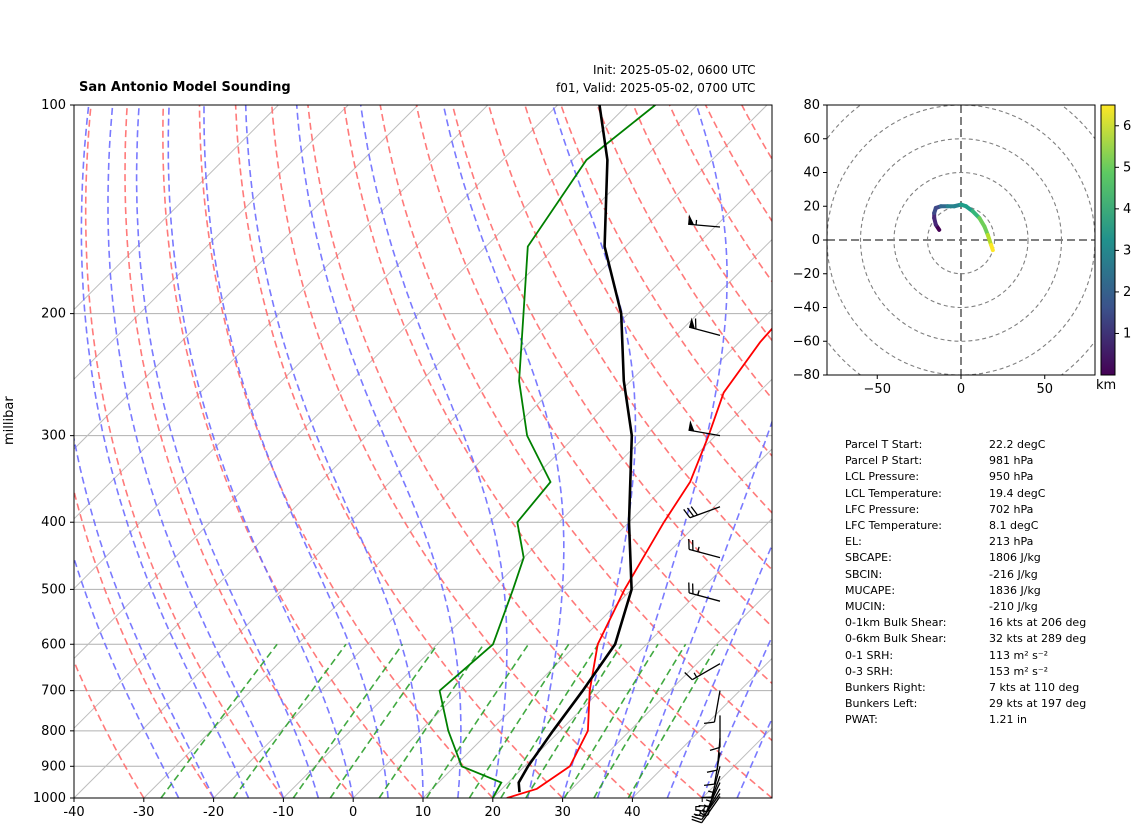 This screenshot has height=834, width=1142. Describe the element at coordinates (1127, 126) in the screenshot. I see `colorbar-tick-label: 6` at that location.